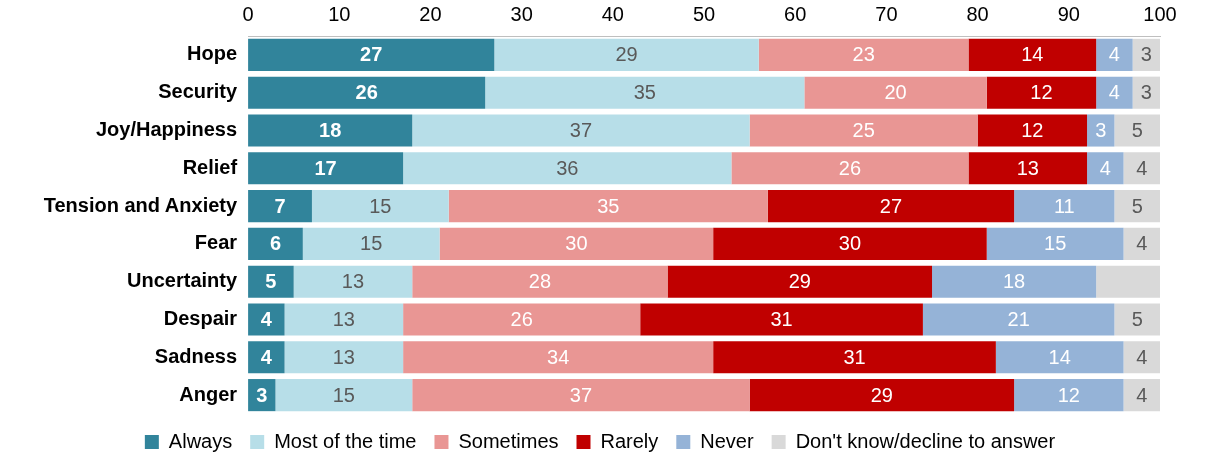 This screenshot has height=462, width=1210. What do you see at coordinates (727, 440) in the screenshot?
I see `legend-label: Never` at bounding box center [727, 440].